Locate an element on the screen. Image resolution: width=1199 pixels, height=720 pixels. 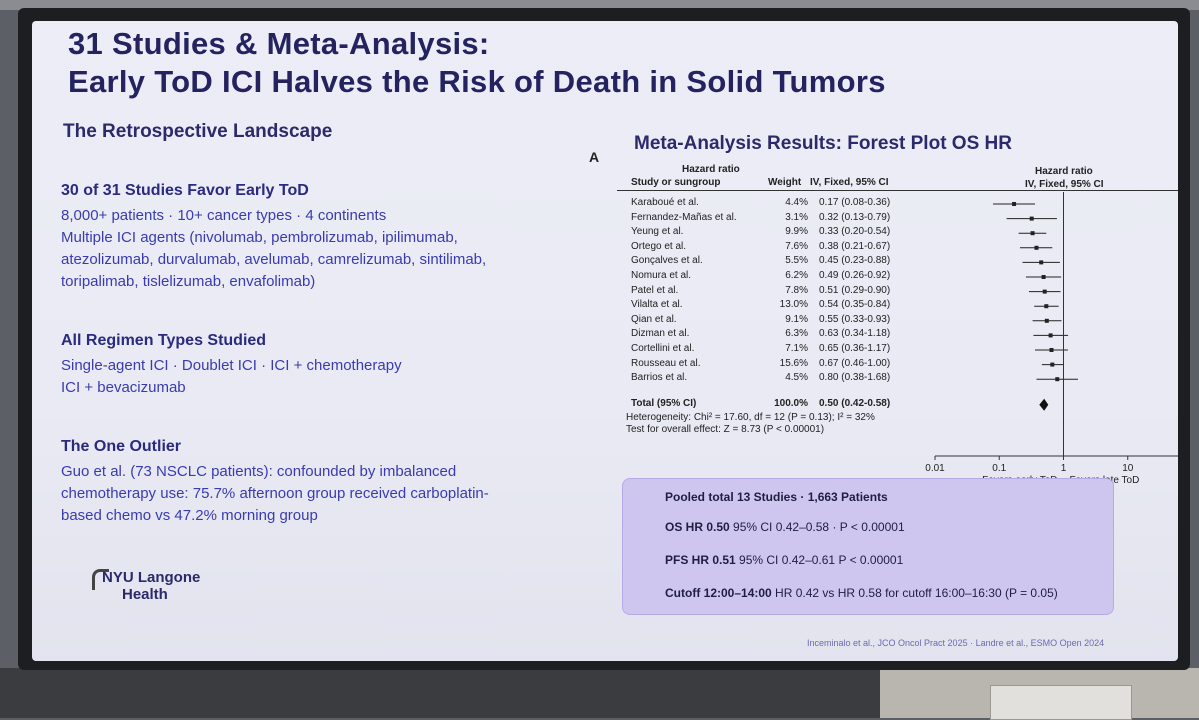
study-hr-ci: 0.38 (0.21-0.67) is located at coordinates (855, 246).